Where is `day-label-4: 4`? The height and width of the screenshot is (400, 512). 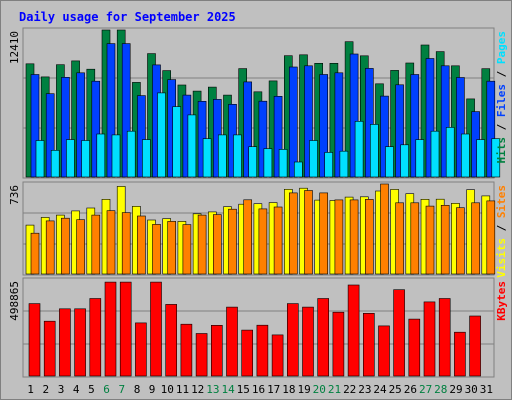
day-label-4: 4 is located at coordinates (76, 389).